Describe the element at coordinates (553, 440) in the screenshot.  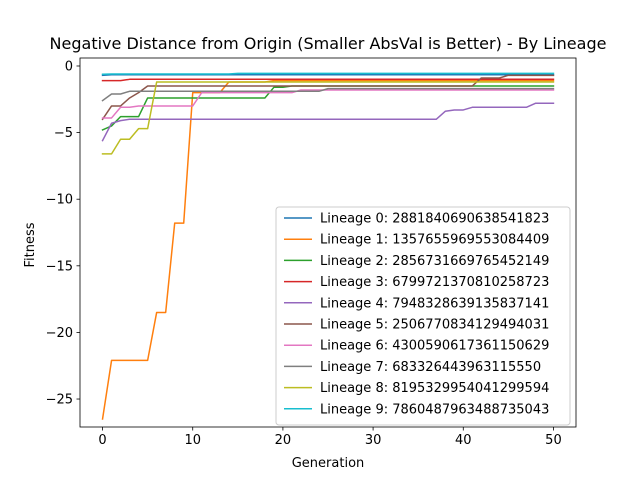
I see `x-tick-label: 50` at that location.